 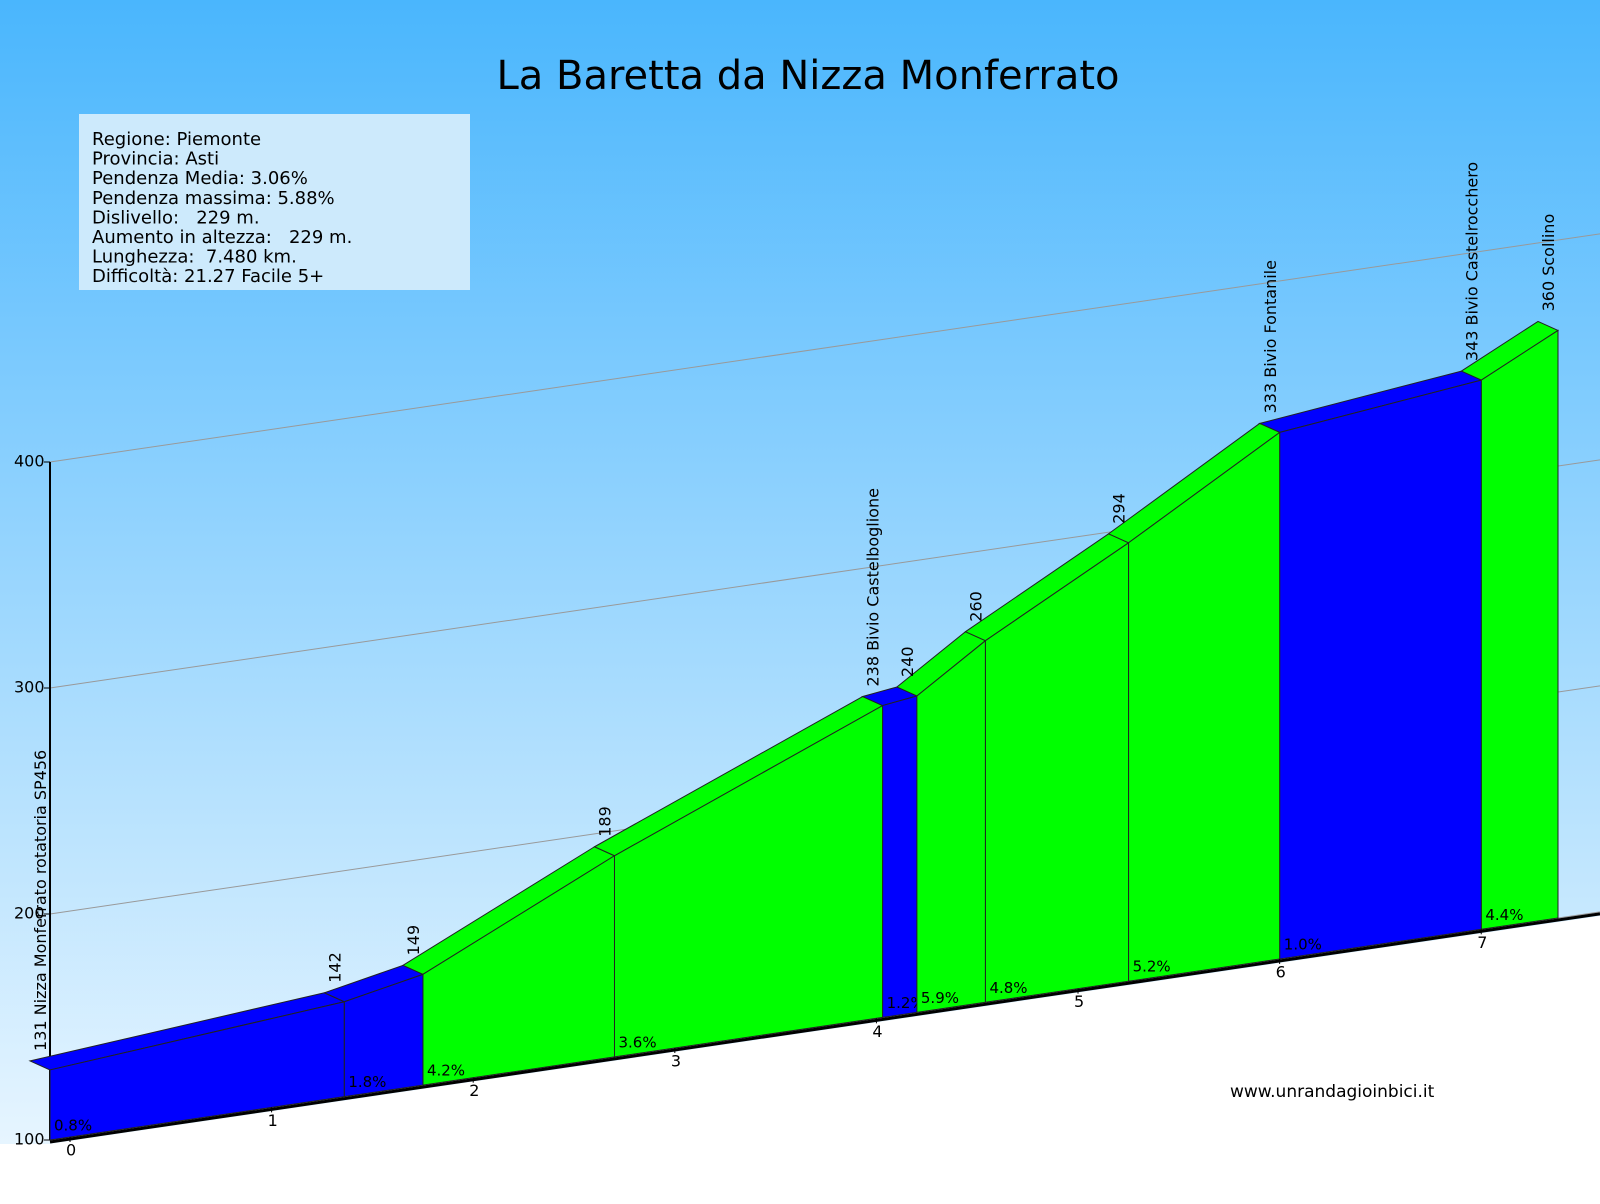 I want to click on info-box, so click(x=274, y=202).